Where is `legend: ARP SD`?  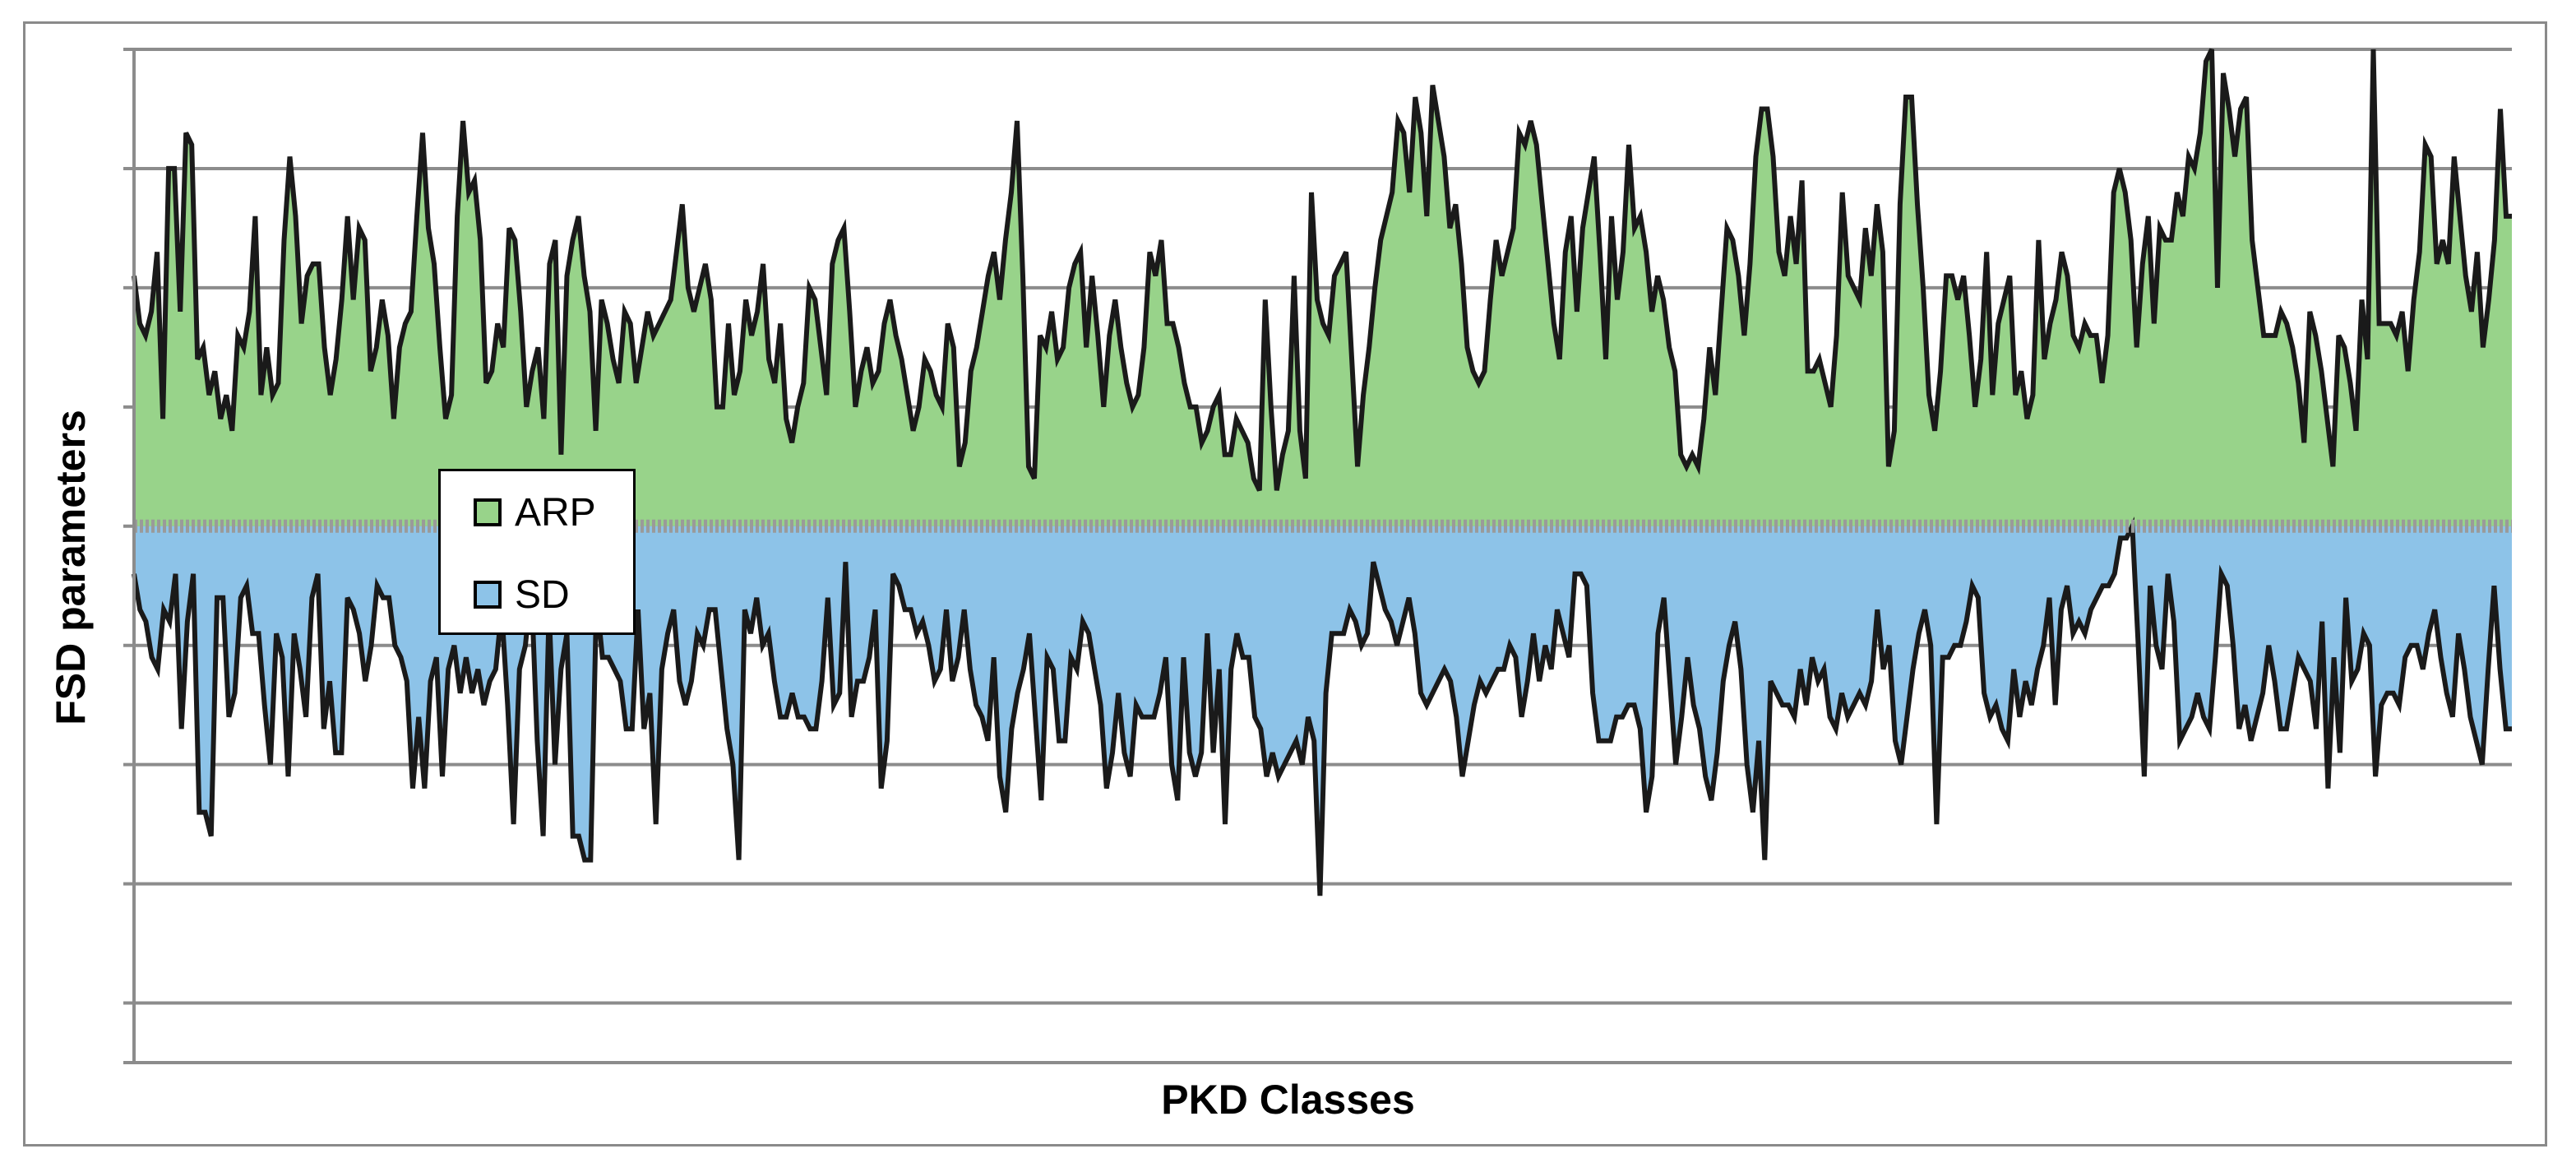
legend: ARP SD is located at coordinates (537, 552).